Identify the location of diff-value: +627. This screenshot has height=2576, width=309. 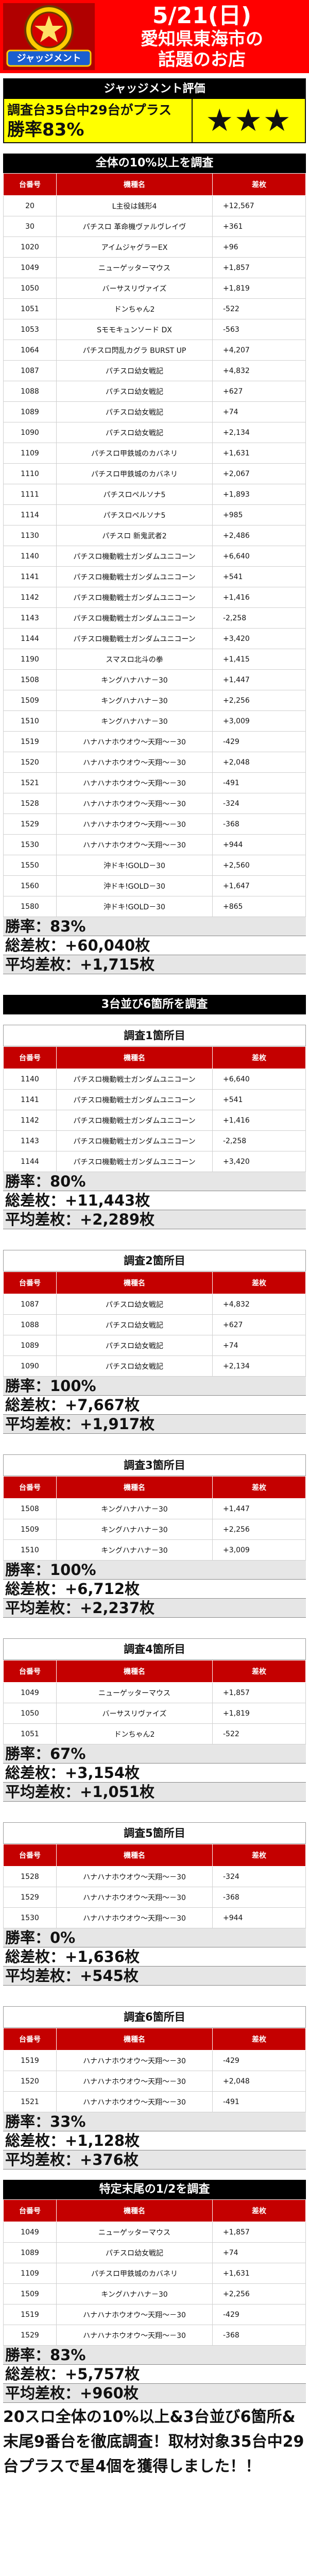
(259, 1324).